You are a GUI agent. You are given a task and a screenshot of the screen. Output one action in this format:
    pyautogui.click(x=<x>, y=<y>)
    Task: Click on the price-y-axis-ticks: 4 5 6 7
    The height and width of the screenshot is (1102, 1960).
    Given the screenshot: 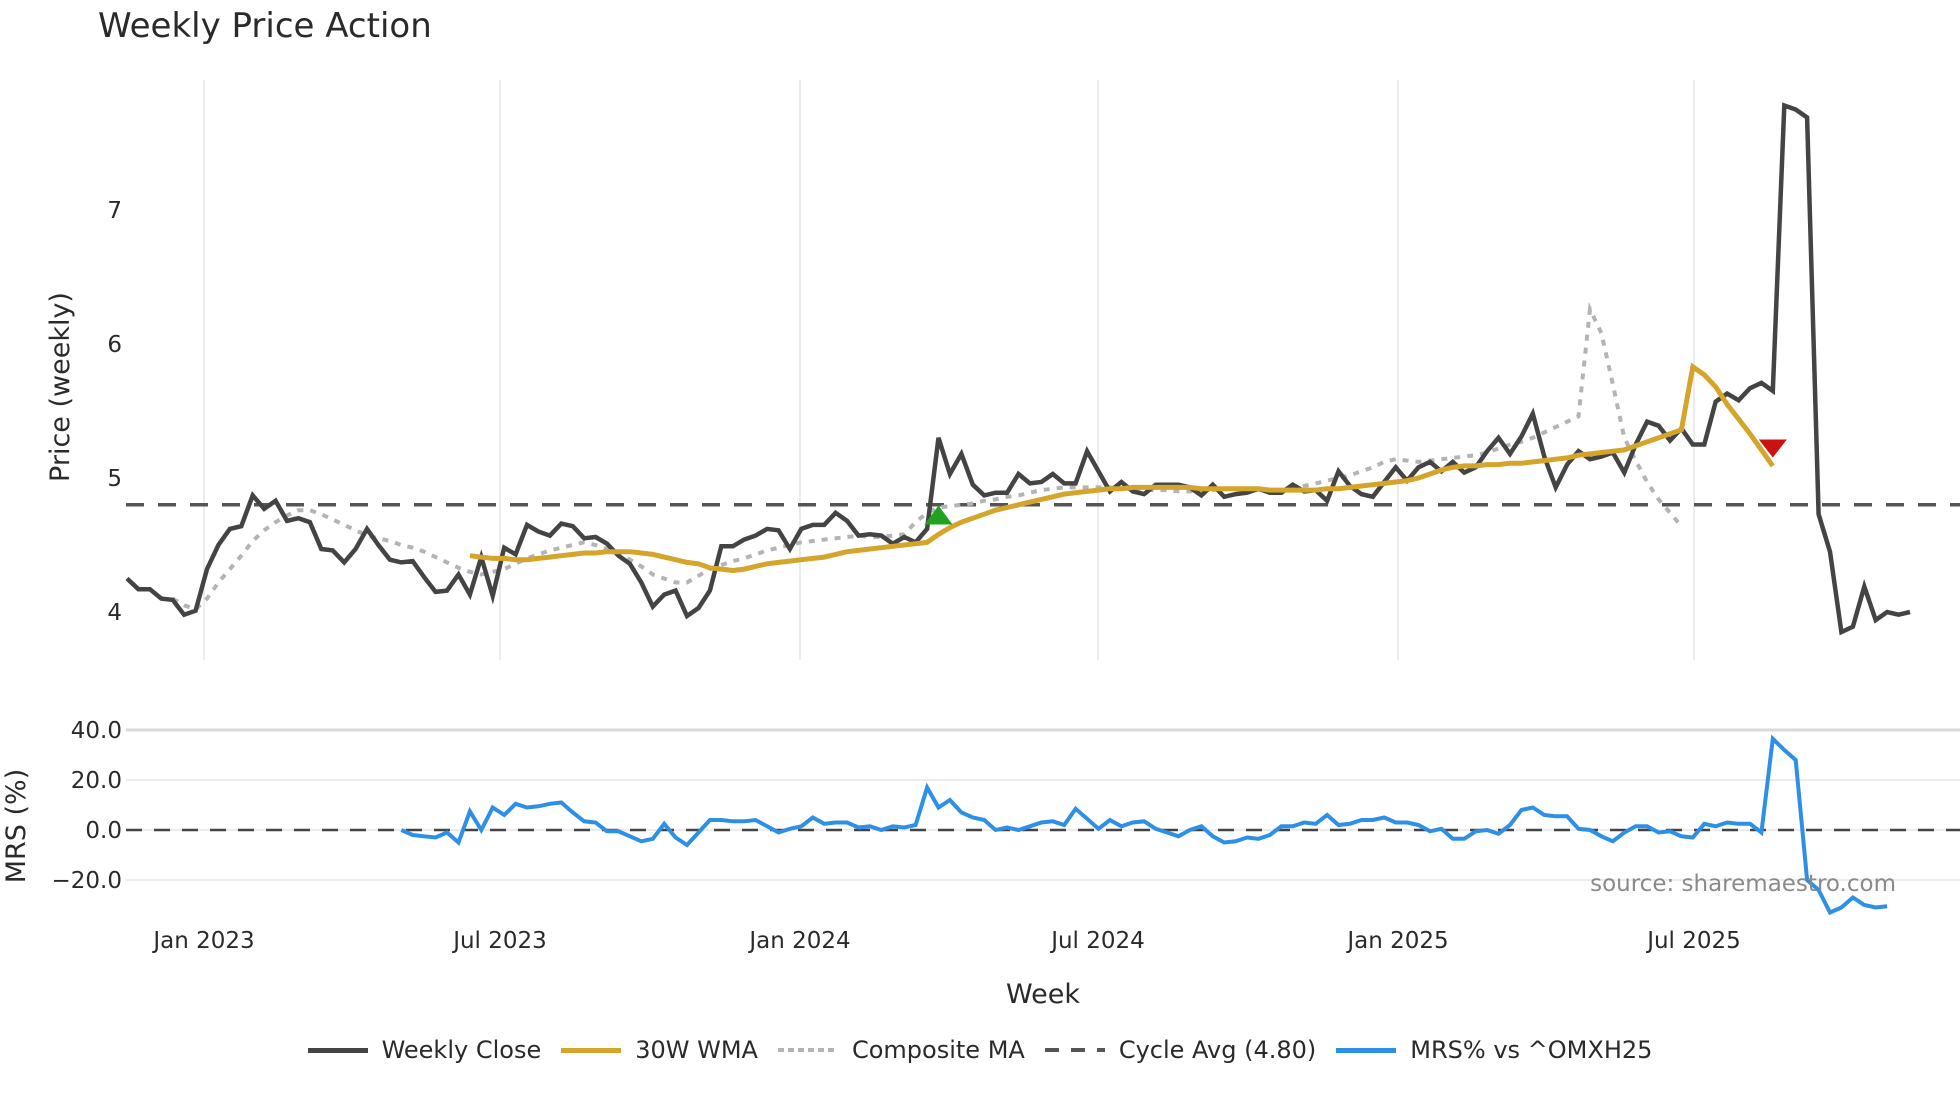 What is the action you would take?
    pyautogui.click(x=114, y=412)
    